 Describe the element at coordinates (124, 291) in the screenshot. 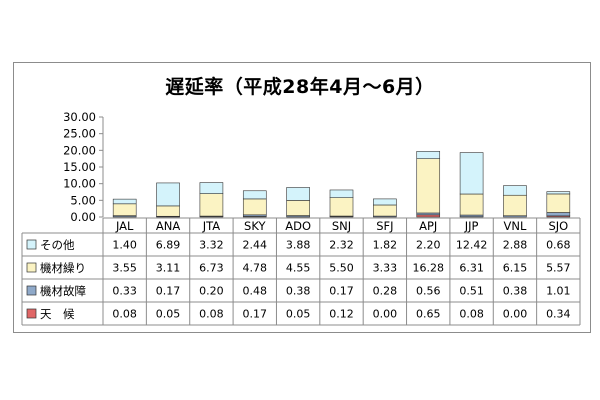

I see `data-label: 0.33` at that location.